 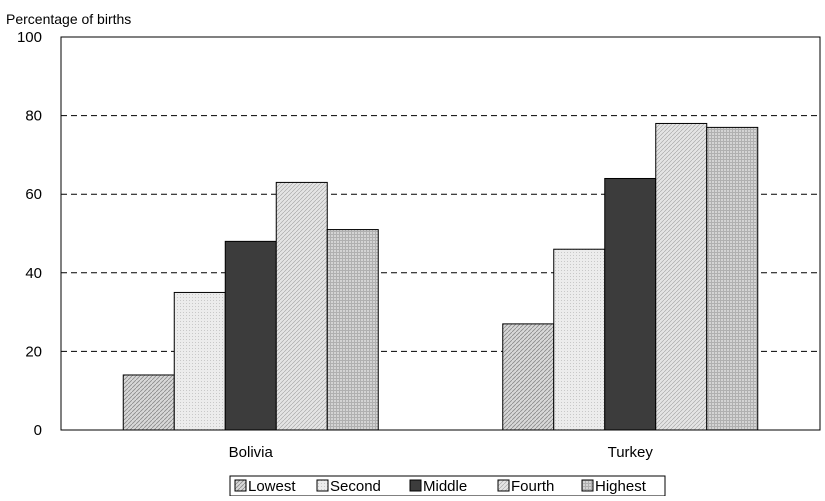 What do you see at coordinates (68, 19) in the screenshot?
I see `y-axis-label: Percentage of births` at bounding box center [68, 19].